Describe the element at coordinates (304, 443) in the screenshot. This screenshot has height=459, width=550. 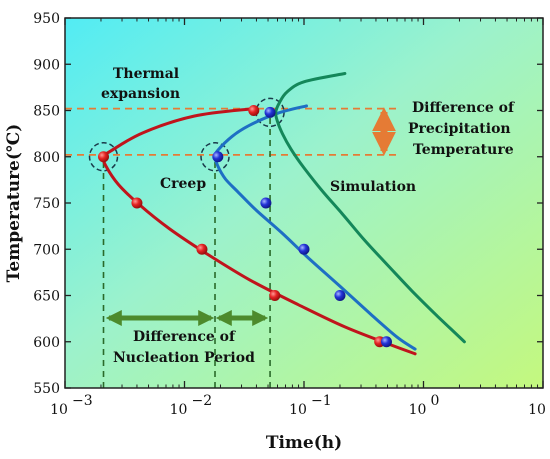
I see `x-axis-title: Time(h)` at that location.